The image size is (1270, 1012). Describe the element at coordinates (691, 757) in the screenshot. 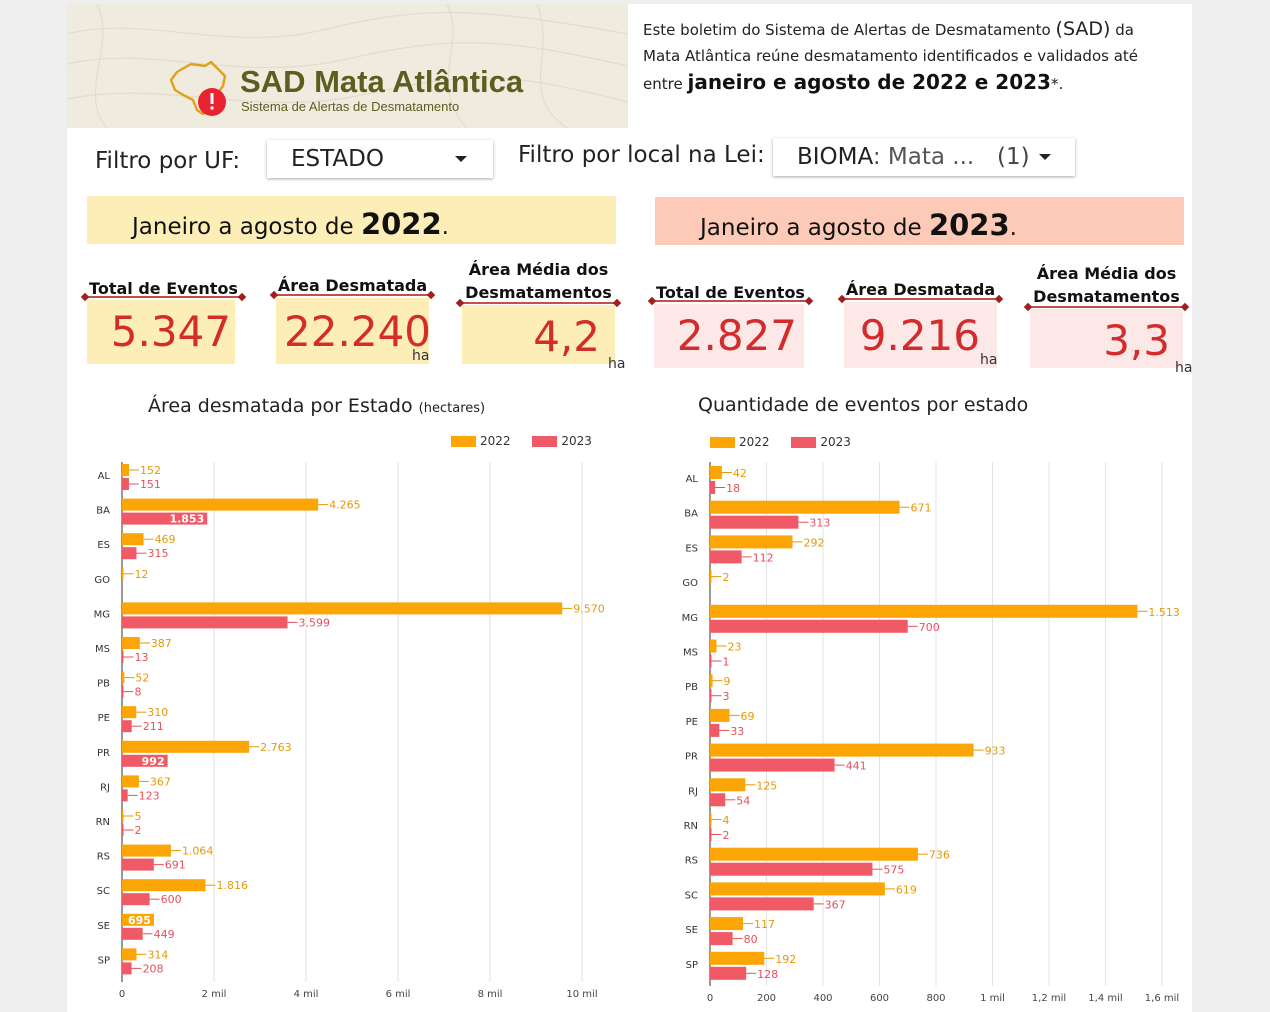

I see `category-label: PR` at that location.